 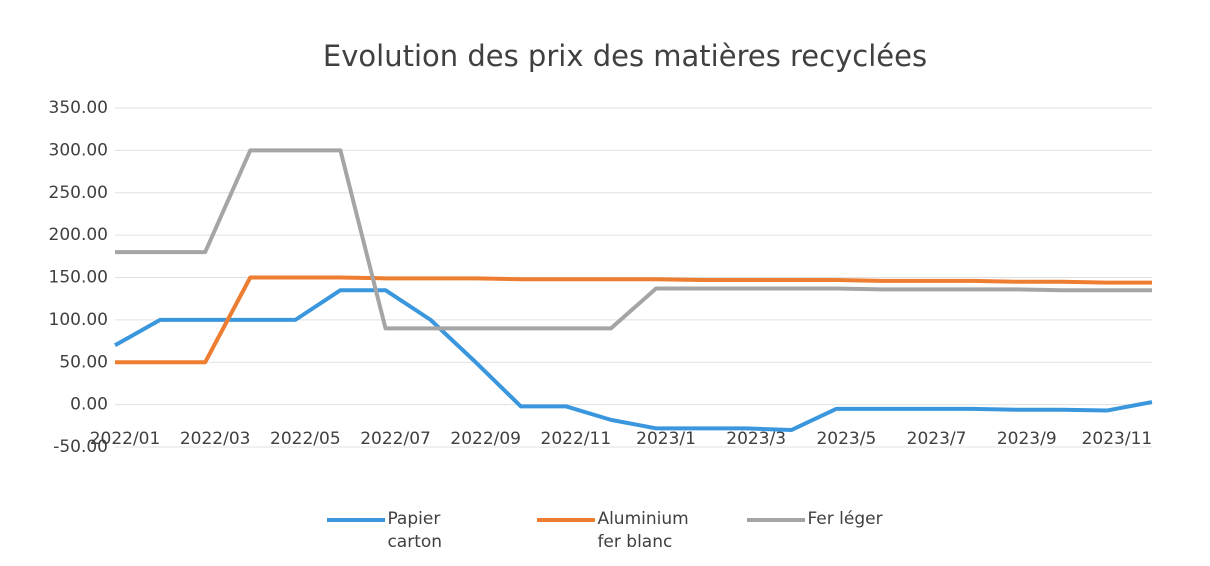 What do you see at coordinates (485, 439) in the screenshot?
I see `x-tick-label: 2022/09` at bounding box center [485, 439].